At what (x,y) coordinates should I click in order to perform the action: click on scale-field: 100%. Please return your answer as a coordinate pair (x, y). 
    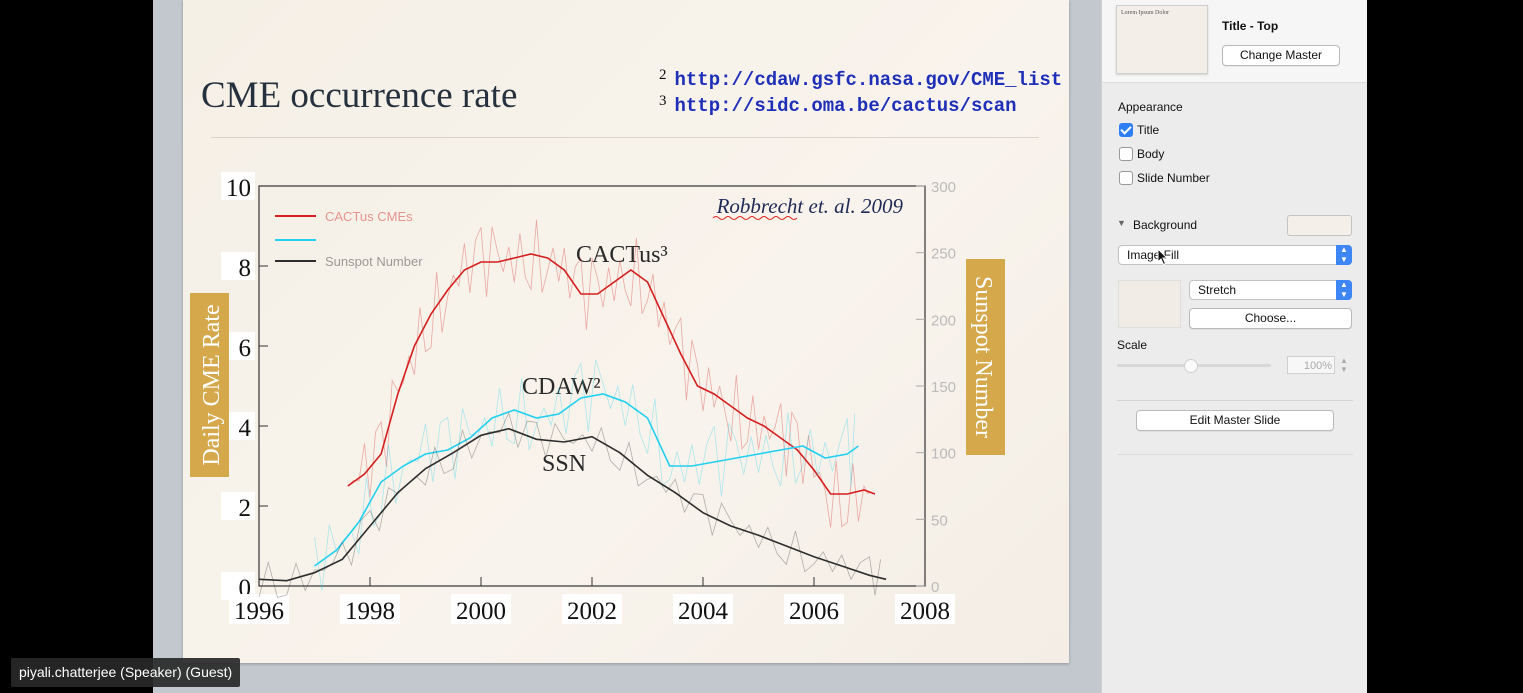
    Looking at the image, I should click on (1311, 365).